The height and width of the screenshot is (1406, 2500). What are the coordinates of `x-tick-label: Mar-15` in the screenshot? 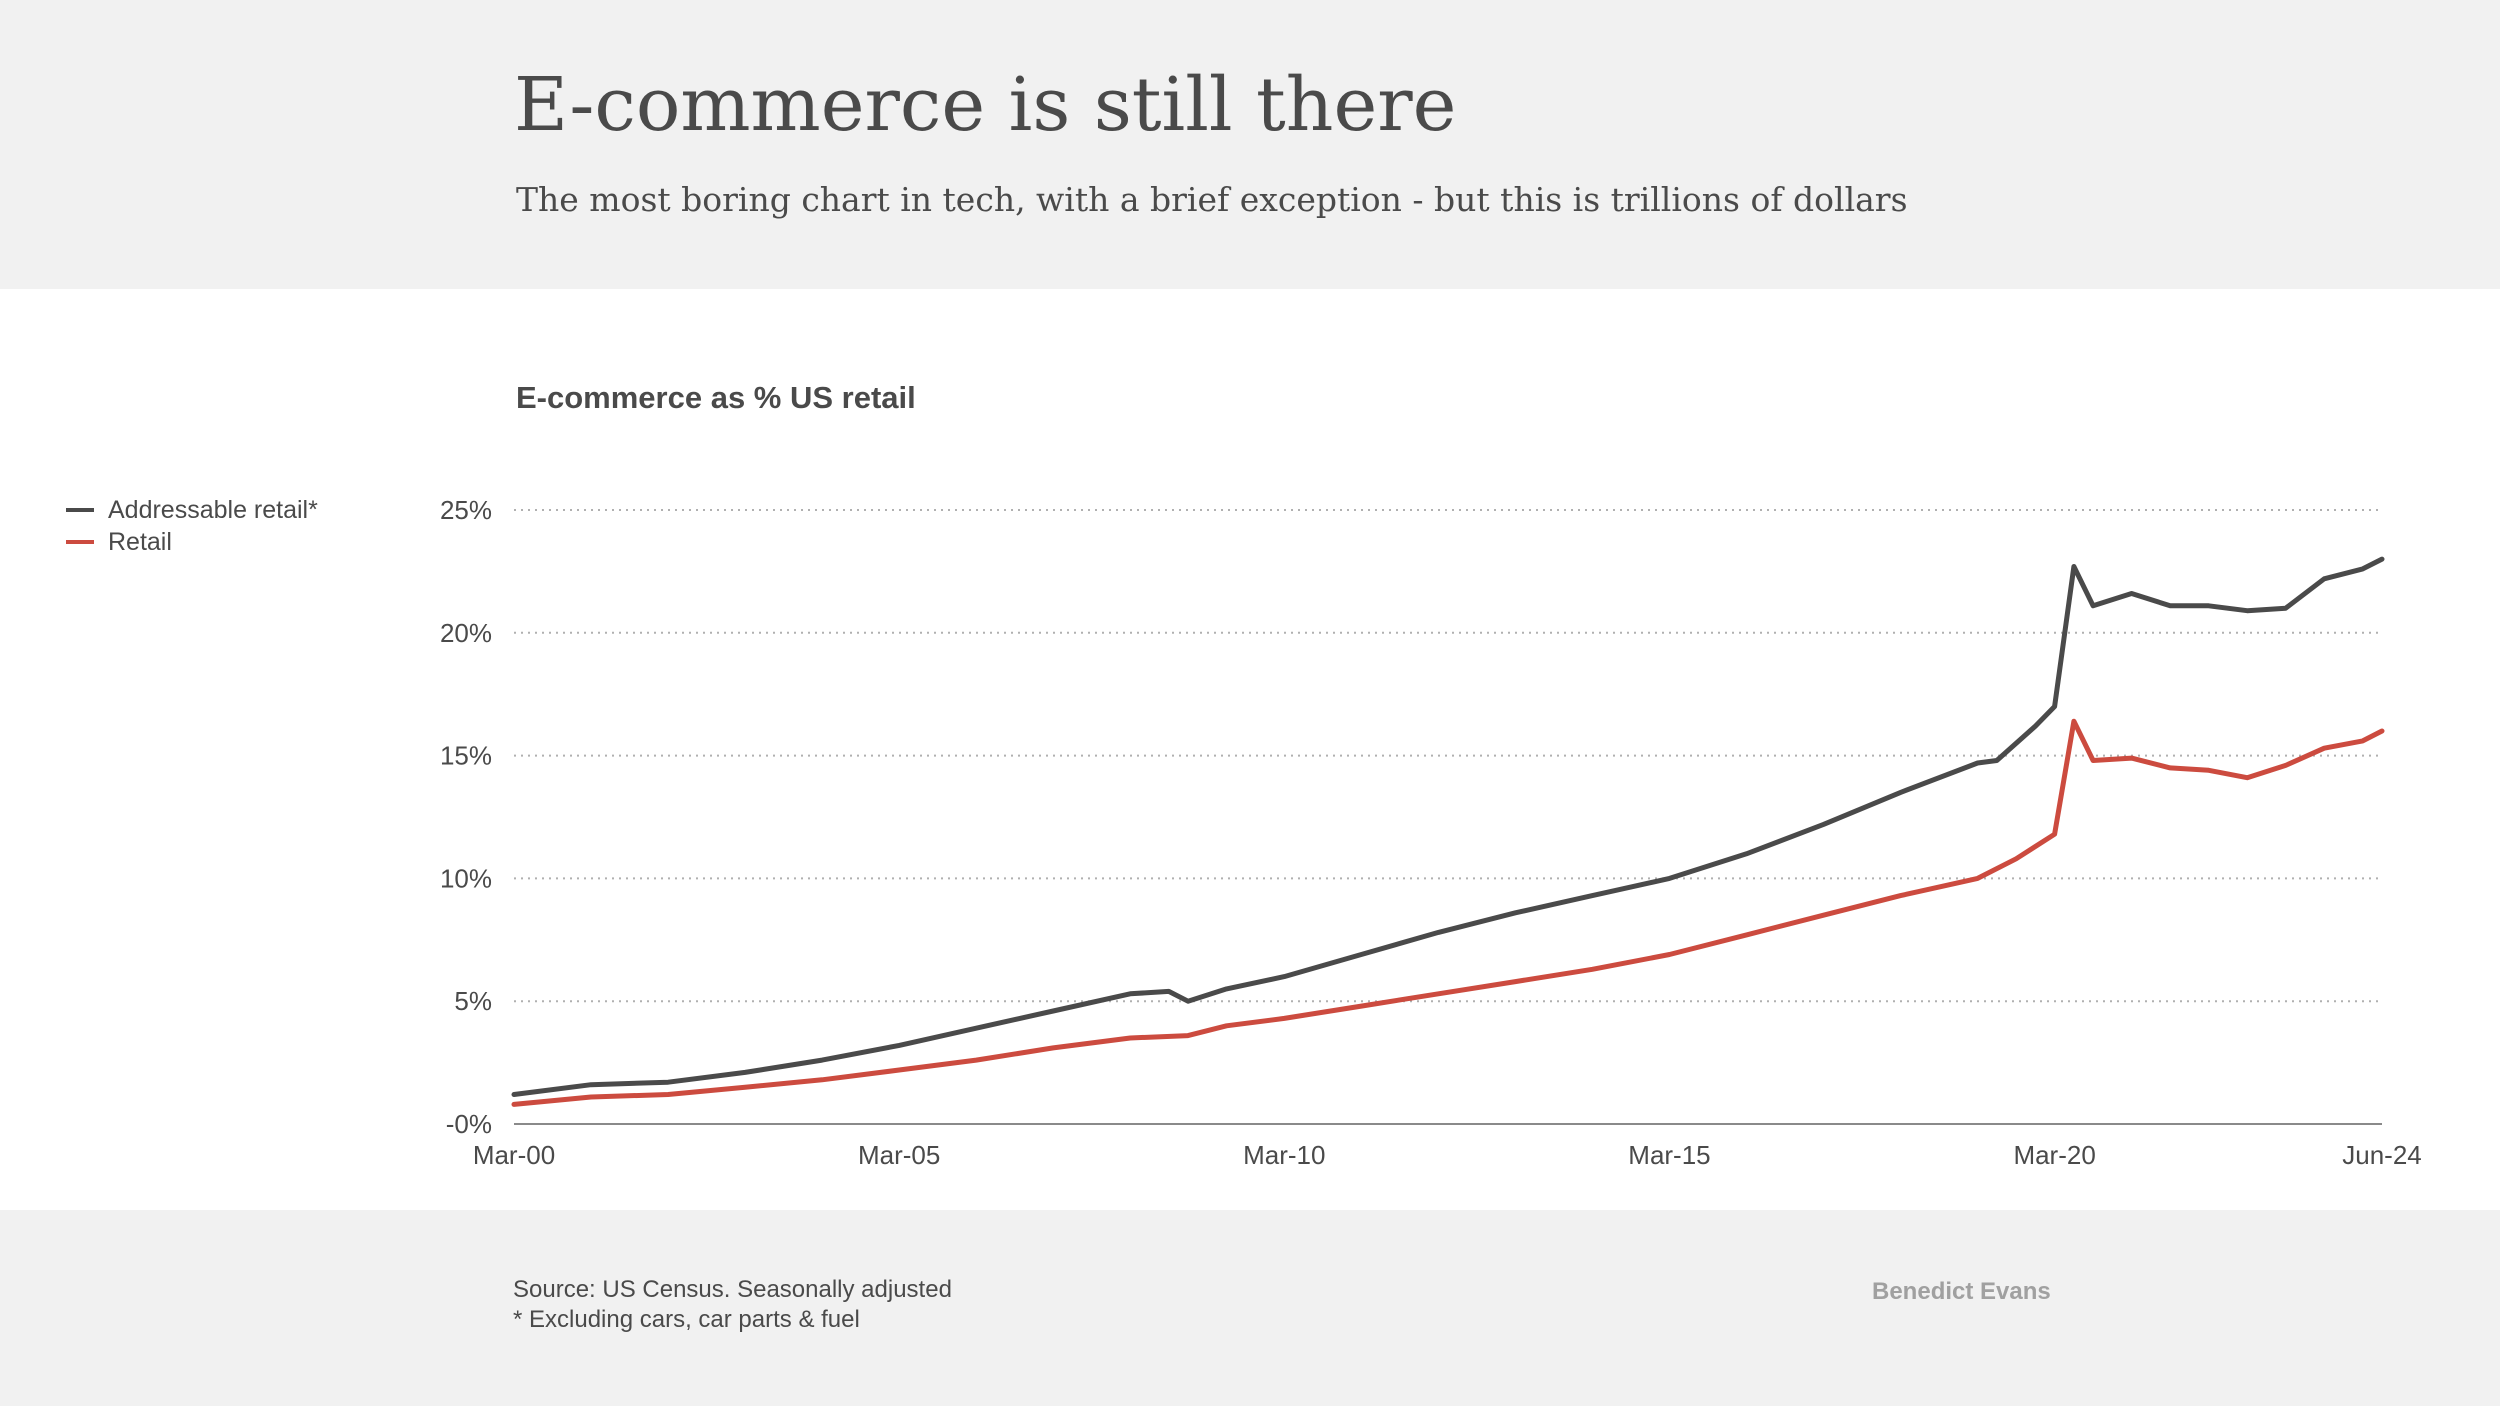 It's located at (1669, 1155).